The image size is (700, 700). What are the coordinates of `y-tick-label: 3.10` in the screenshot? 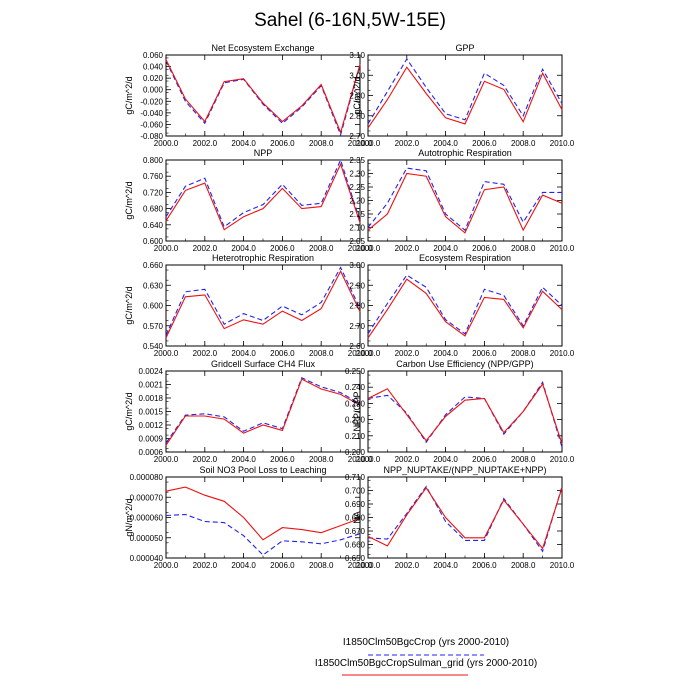 It's located at (357, 55).